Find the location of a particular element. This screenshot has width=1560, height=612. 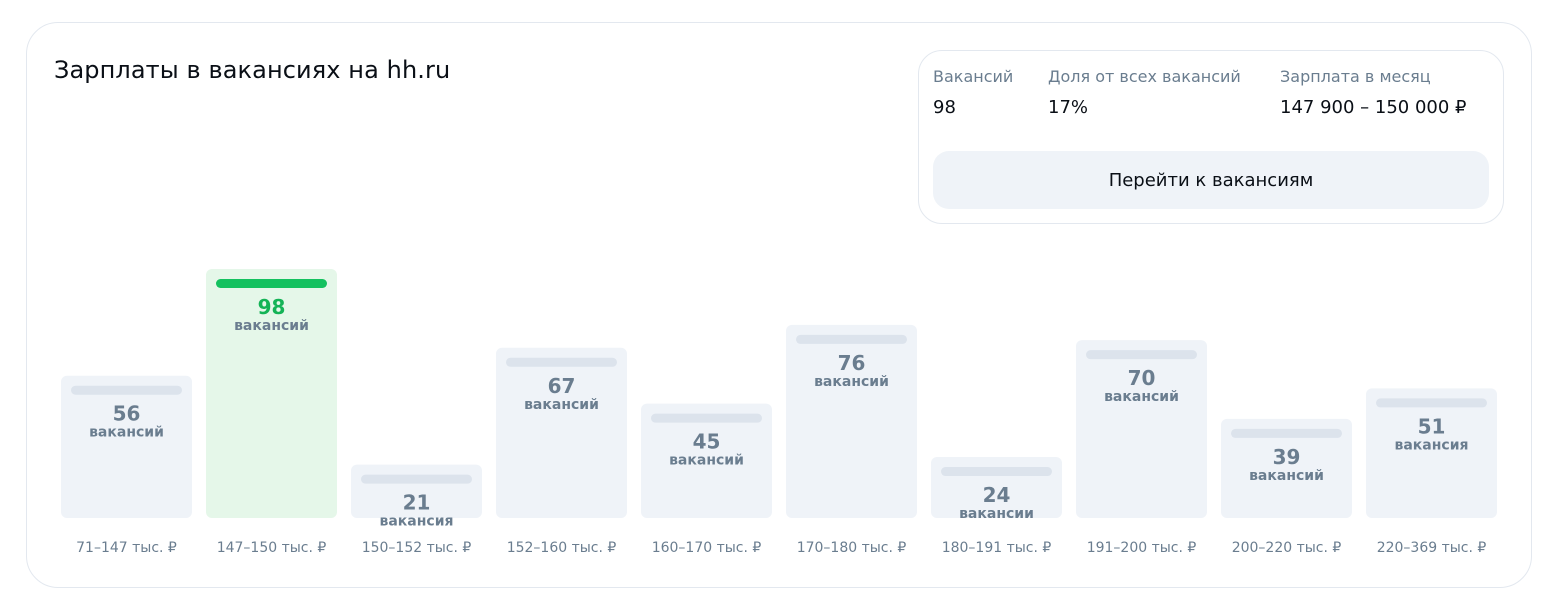

page-title: Зарплаты в вакансиях на hh.ru is located at coordinates (252, 70).